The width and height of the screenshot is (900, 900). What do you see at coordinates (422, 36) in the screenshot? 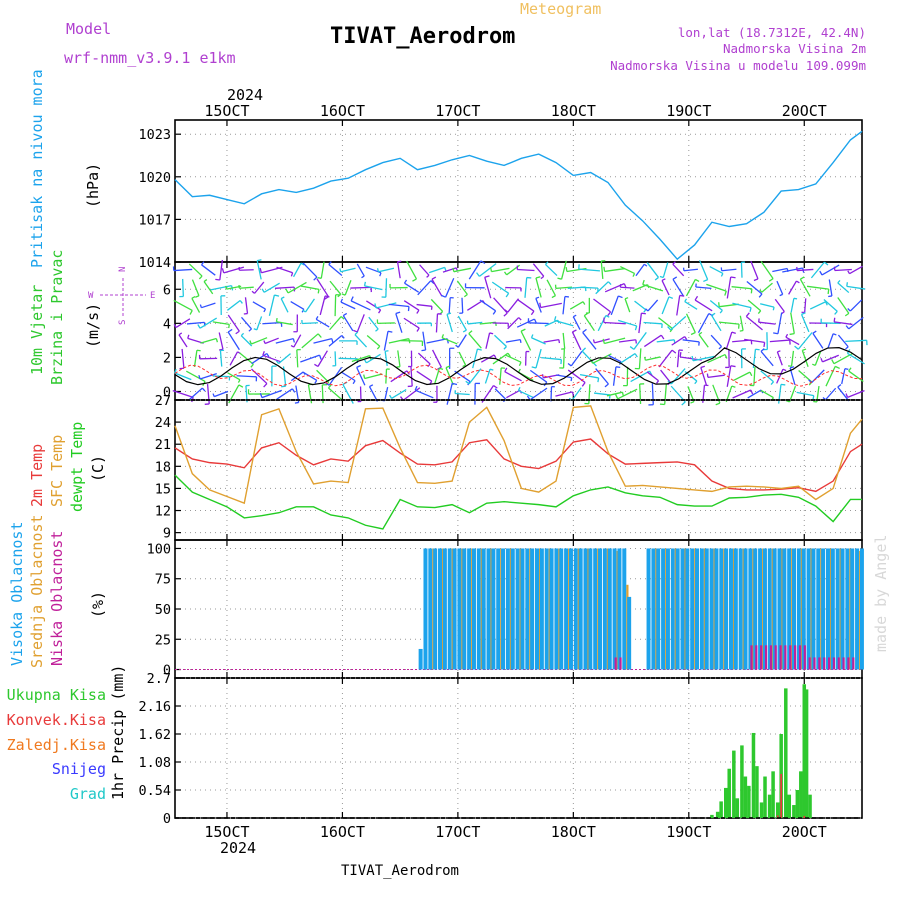
I see `station-title: TIVAT_Aerodrom` at bounding box center [422, 36].